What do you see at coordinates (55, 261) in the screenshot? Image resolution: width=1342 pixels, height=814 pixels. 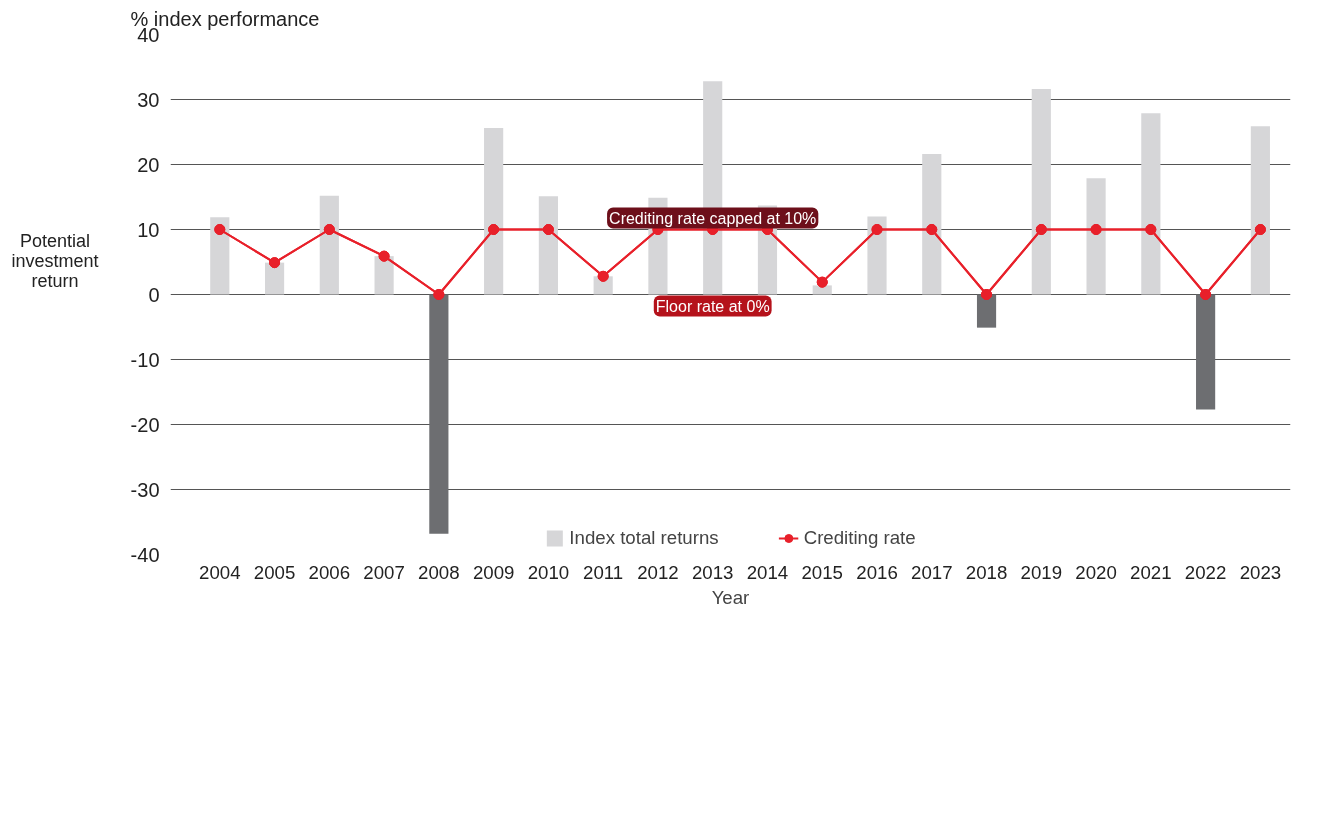 I see `text: Potential investment return` at bounding box center [55, 261].